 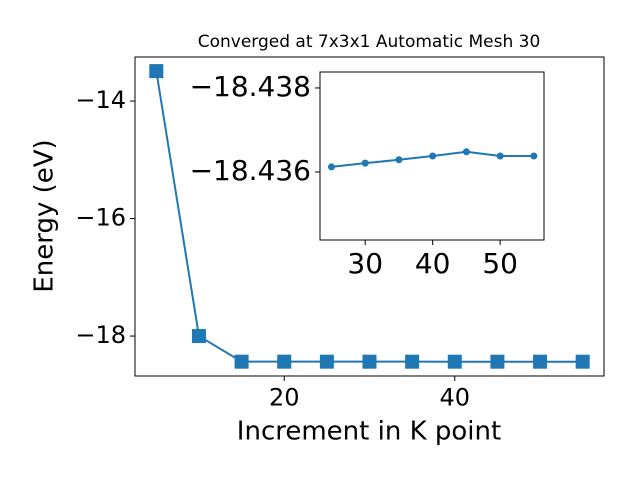 What do you see at coordinates (250, 170) in the screenshot?
I see `y-tick-label: −18.436` at bounding box center [250, 170].